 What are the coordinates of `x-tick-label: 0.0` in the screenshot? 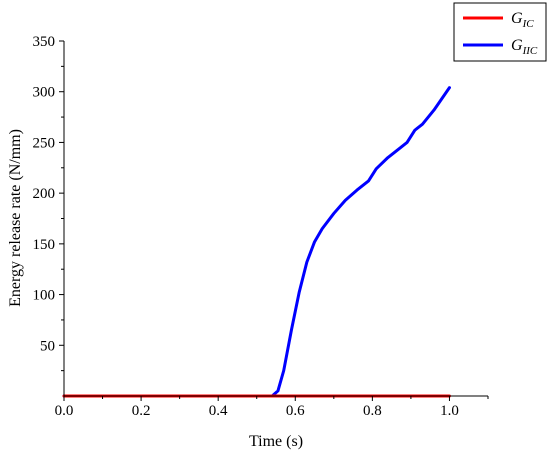 It's located at (64, 411).